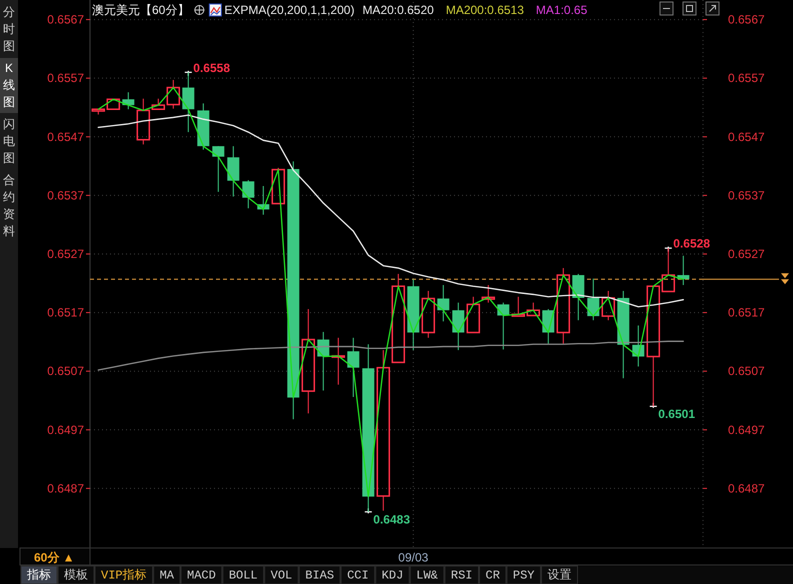 This screenshot has width=793, height=584. What do you see at coordinates (65, 488) in the screenshot?
I see `y-tick-label: 0.6487` at bounding box center [65, 488].